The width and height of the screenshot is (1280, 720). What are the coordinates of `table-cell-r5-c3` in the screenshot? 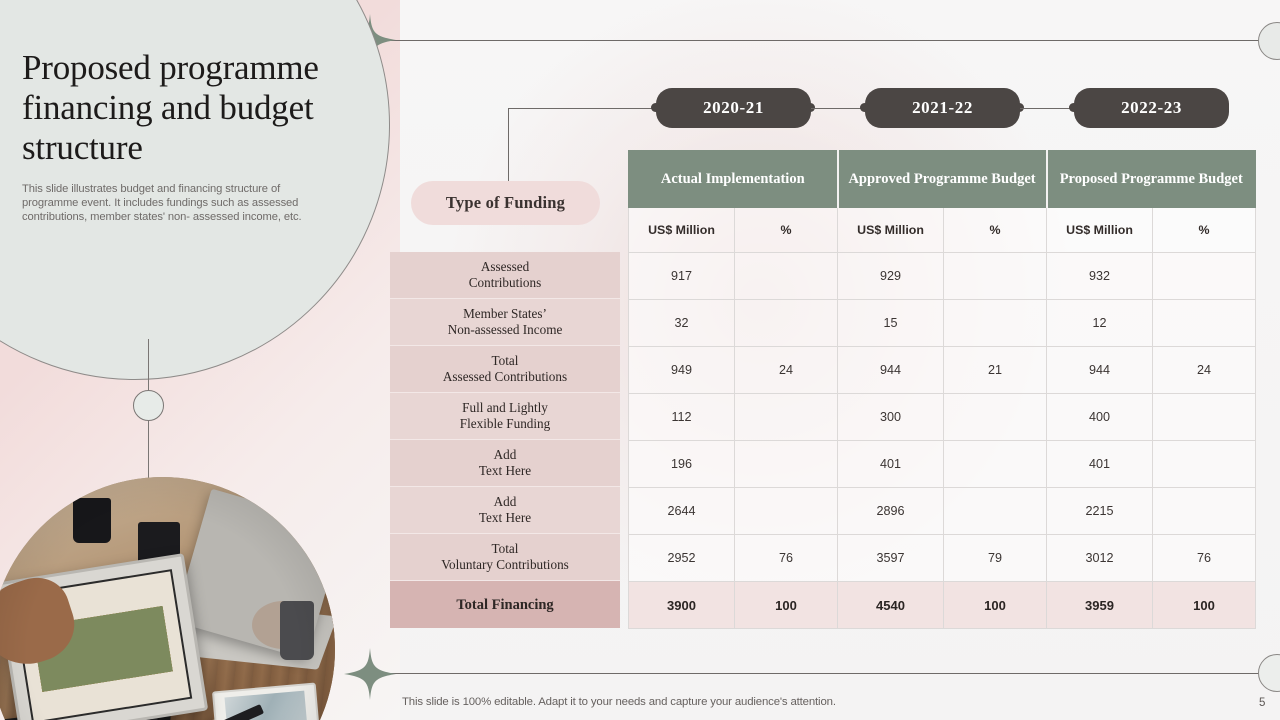 It's located at (995, 511).